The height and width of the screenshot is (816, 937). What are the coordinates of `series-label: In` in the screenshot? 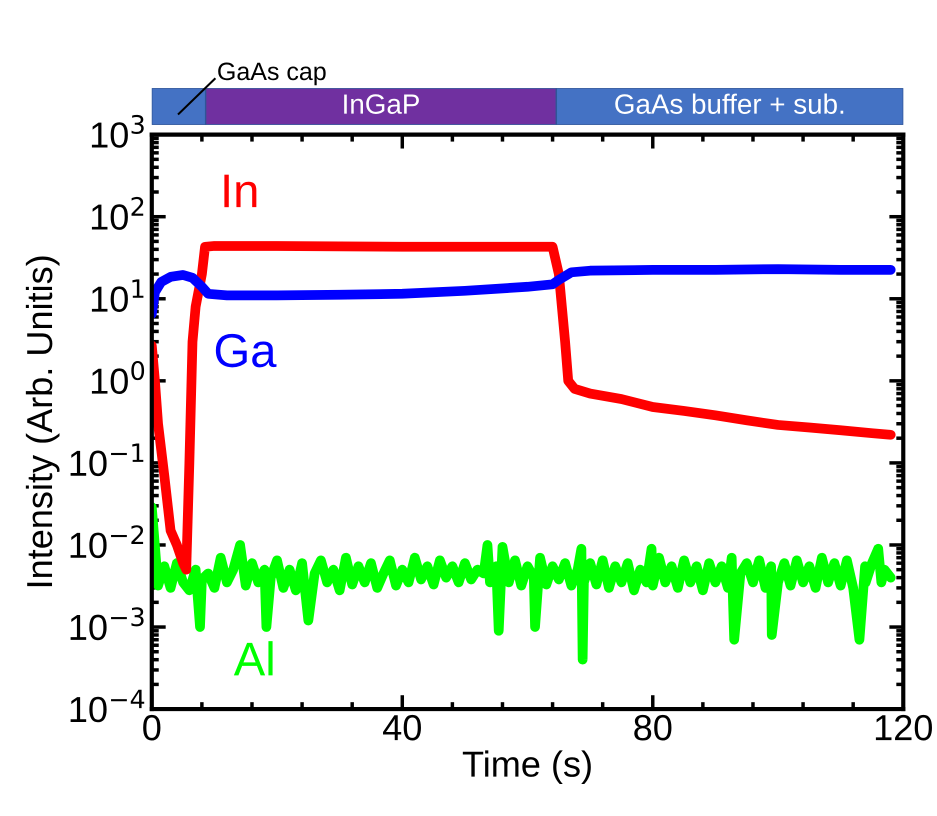 It's located at (240, 191).